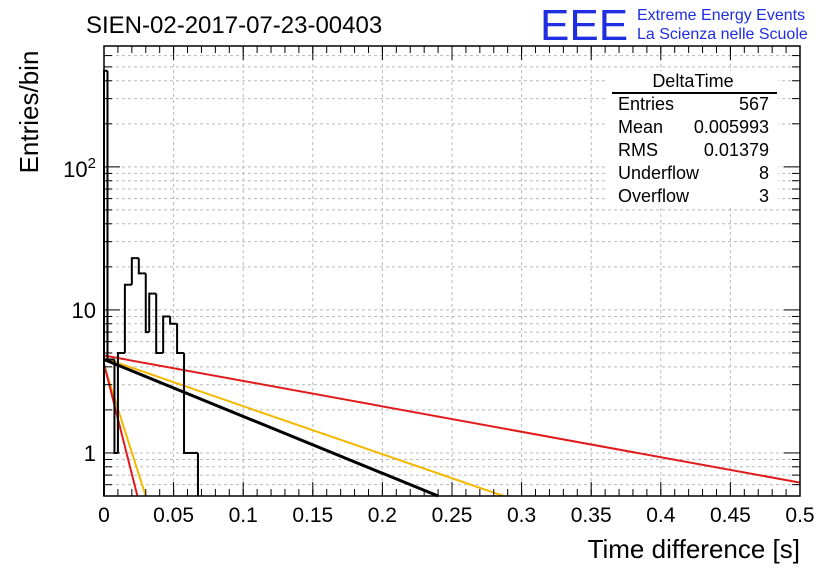 Image resolution: width=836 pixels, height=572 pixels. I want to click on x-tick-label: 0.45, so click(730, 515).